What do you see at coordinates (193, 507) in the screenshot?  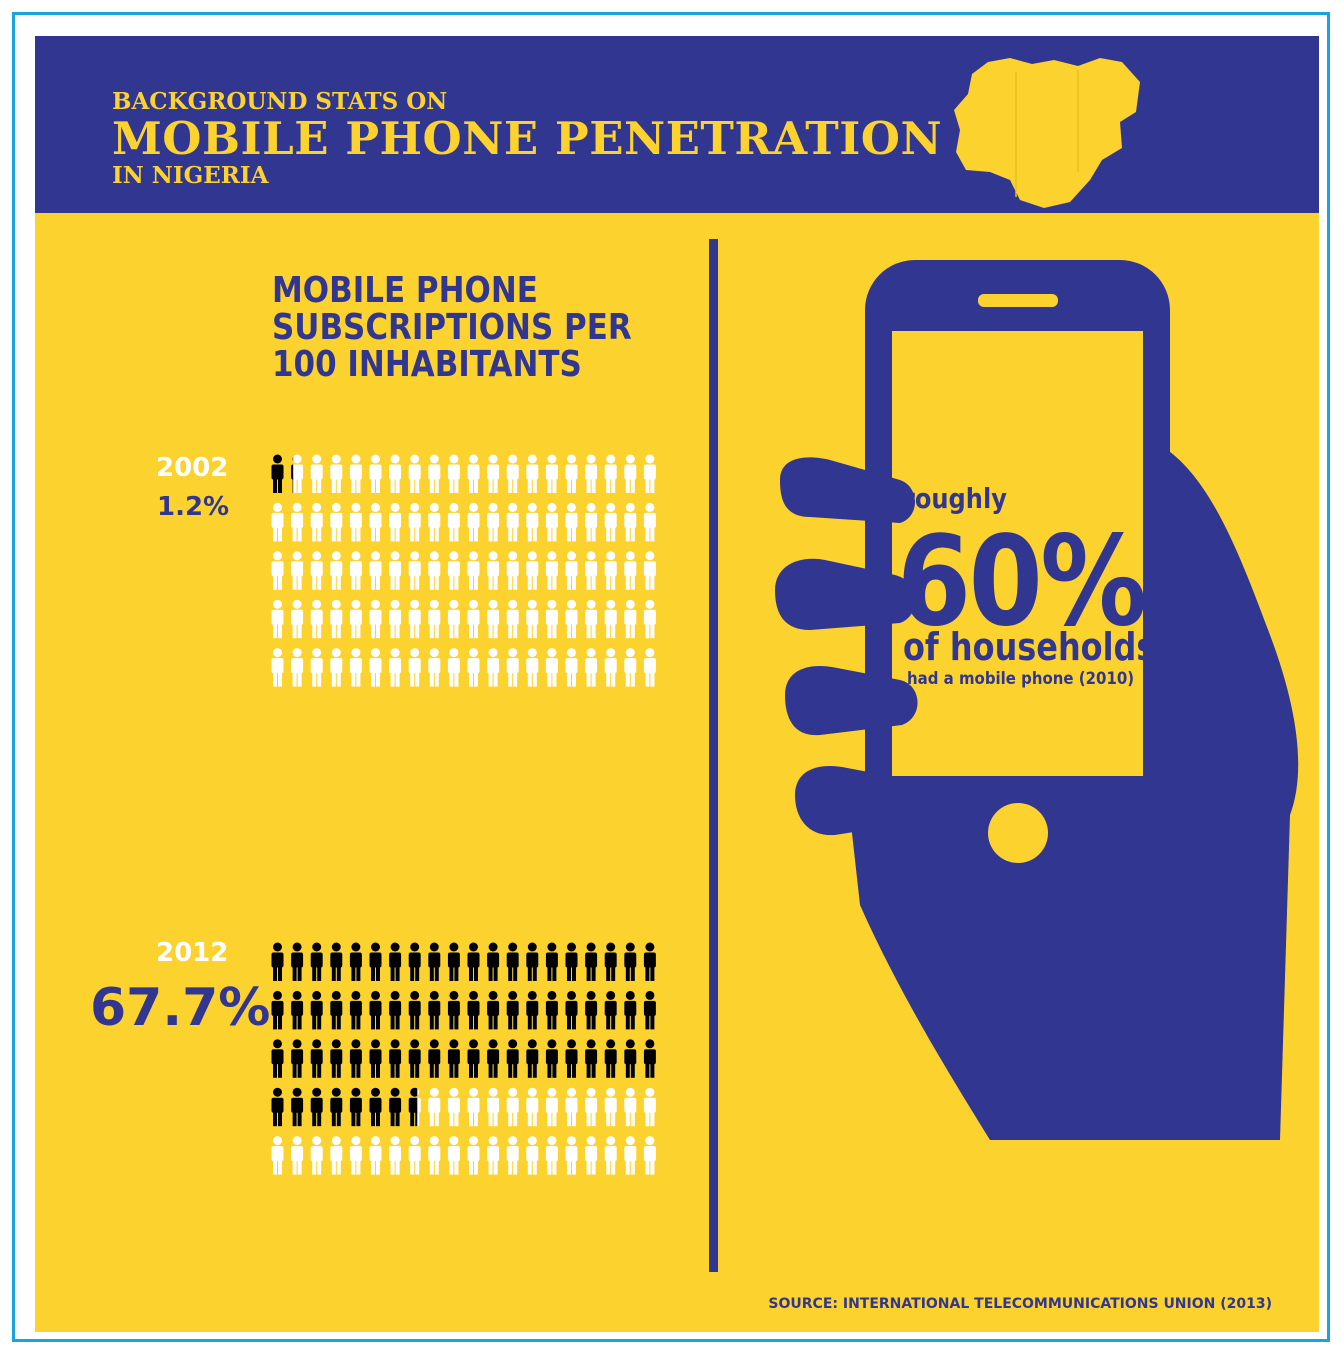 I see `value-label-2002: 1.2%` at bounding box center [193, 507].